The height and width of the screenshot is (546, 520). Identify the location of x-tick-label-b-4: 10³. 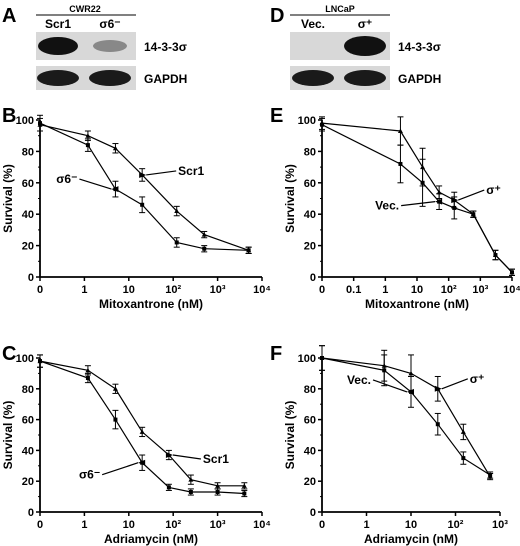
(218, 290).